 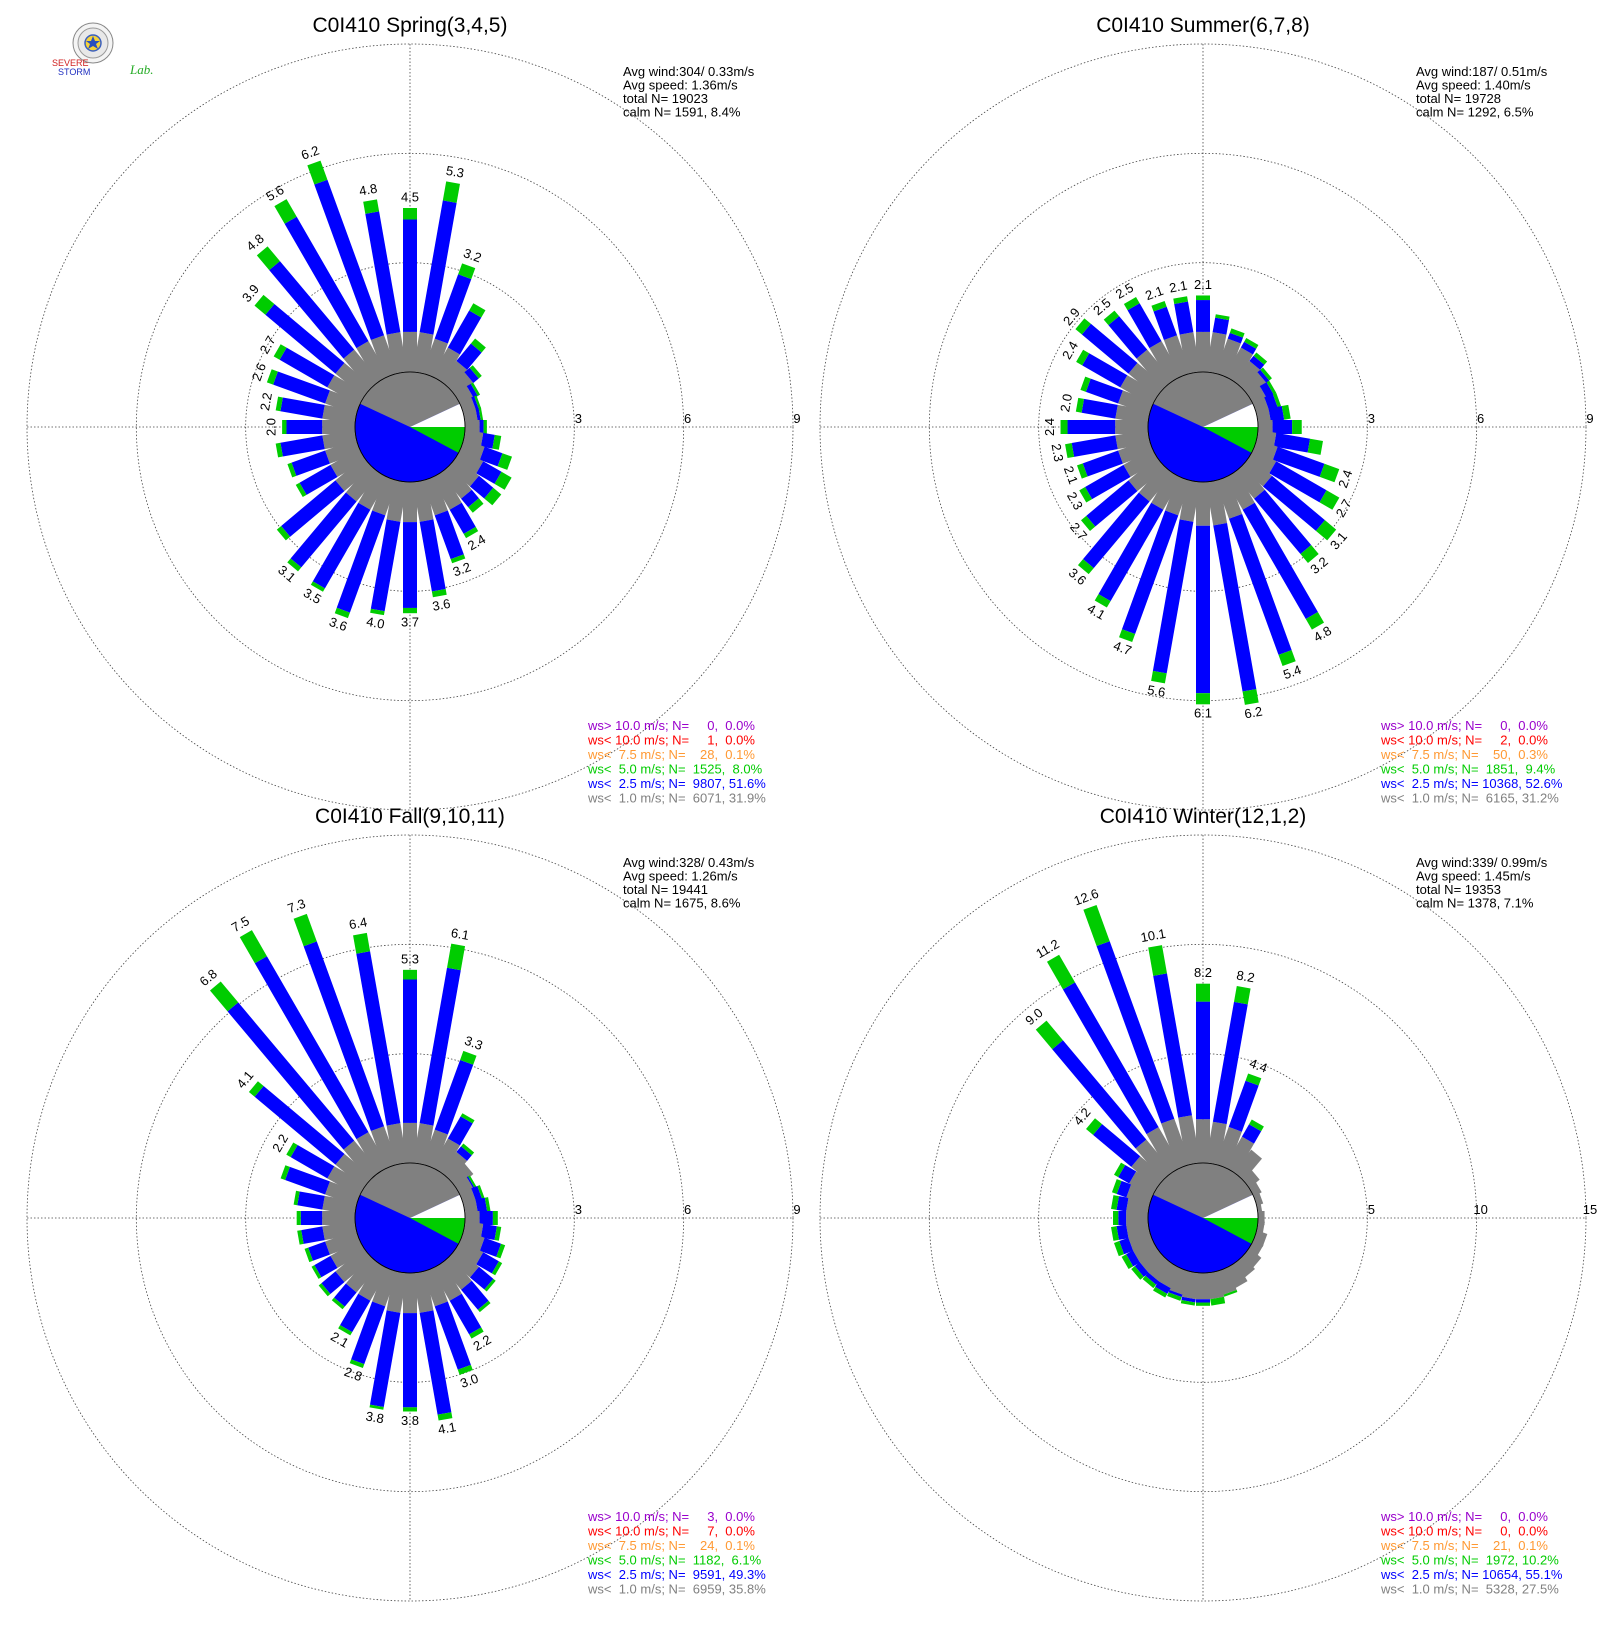 What do you see at coordinates (1230, 440) in the screenshot?
I see `calm-pie-green` at bounding box center [1230, 440].